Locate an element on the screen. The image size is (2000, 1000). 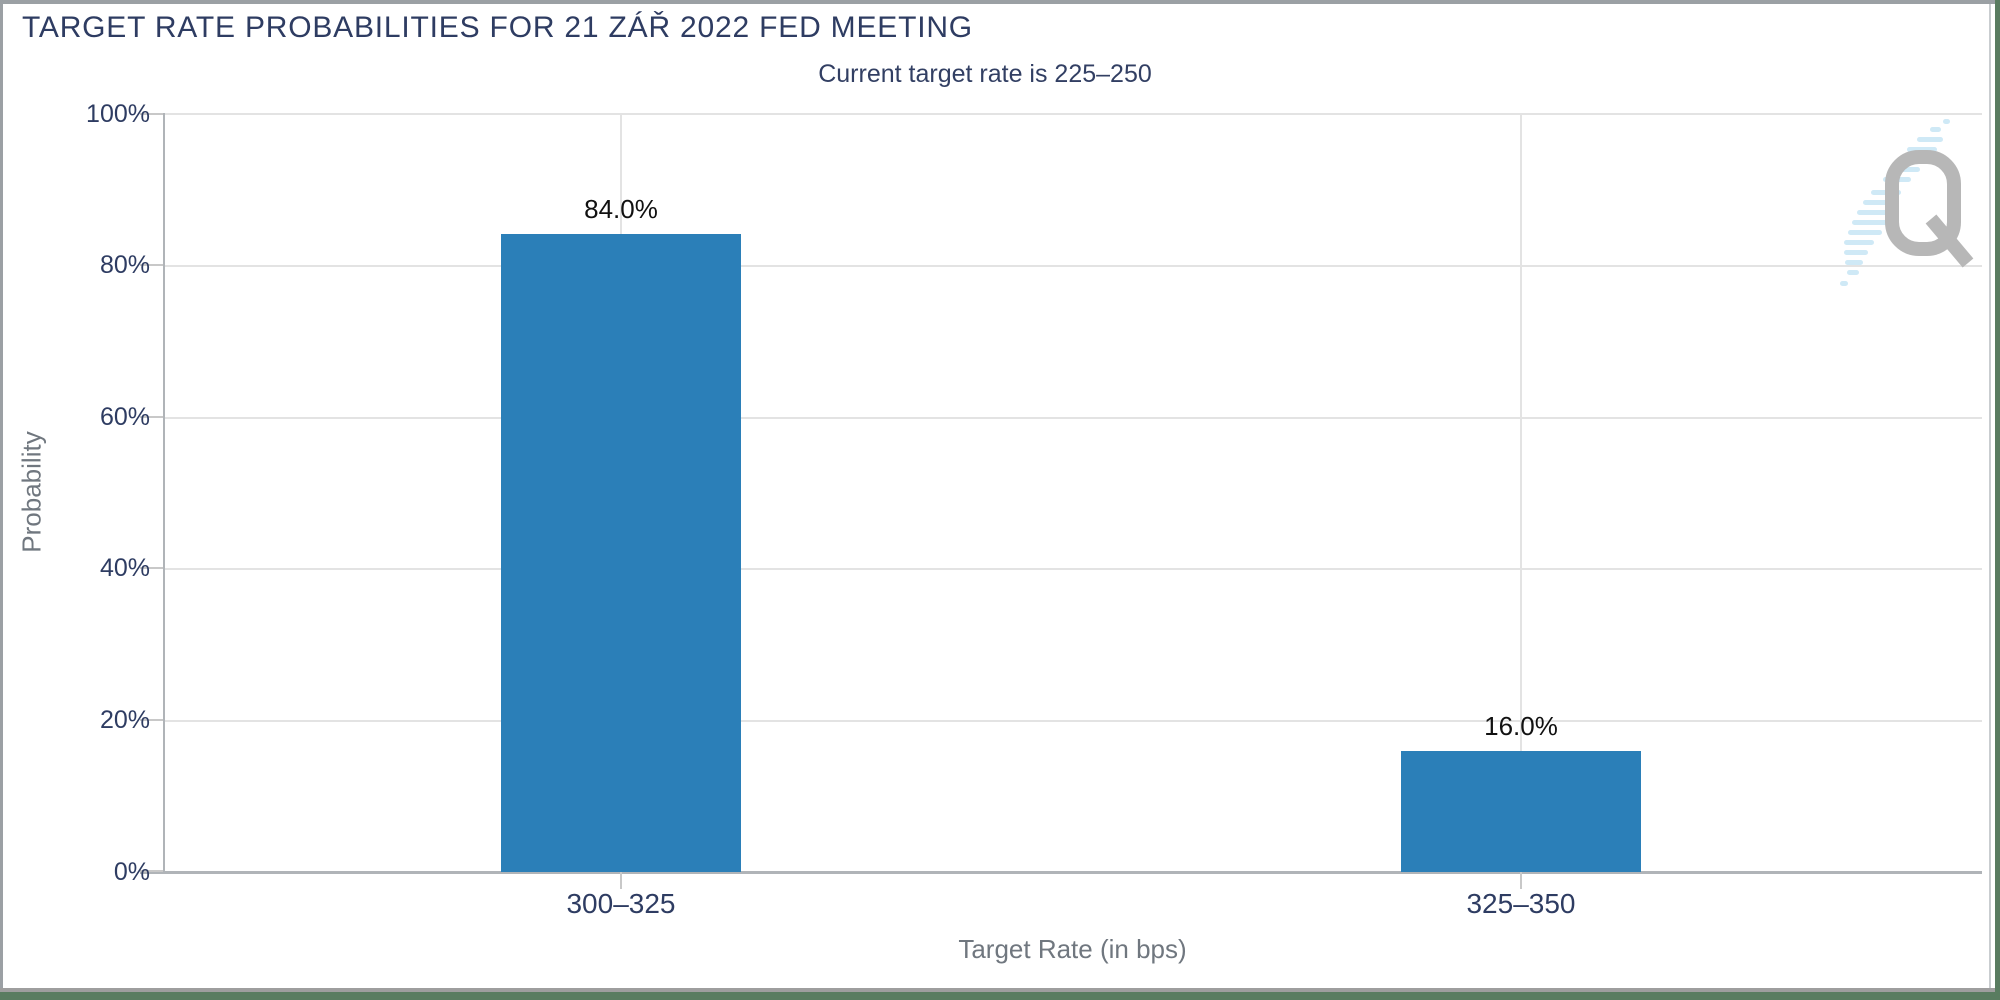
x-tick-cat2 is located at coordinates (1521, 880).